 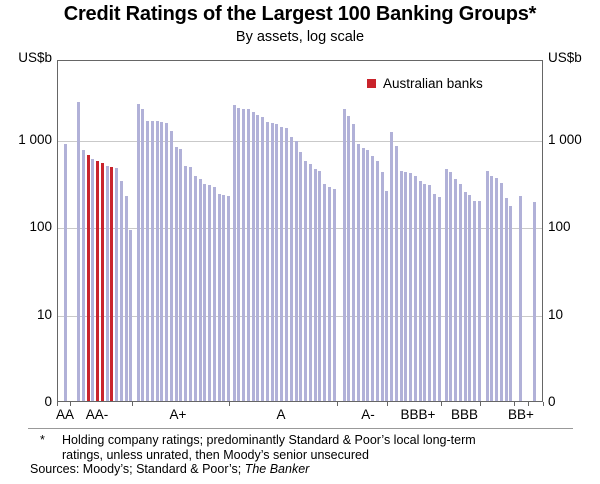 I want to click on y-axis-unit-left: US$b, so click(x=35, y=57).